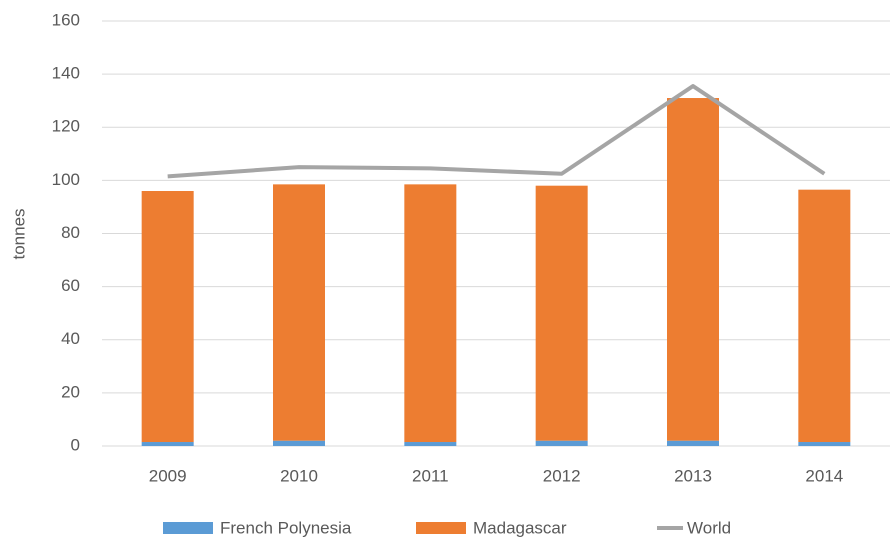 The width and height of the screenshot is (892, 542). Describe the element at coordinates (66, 73) in the screenshot. I see `y-tick-label: 140` at that location.